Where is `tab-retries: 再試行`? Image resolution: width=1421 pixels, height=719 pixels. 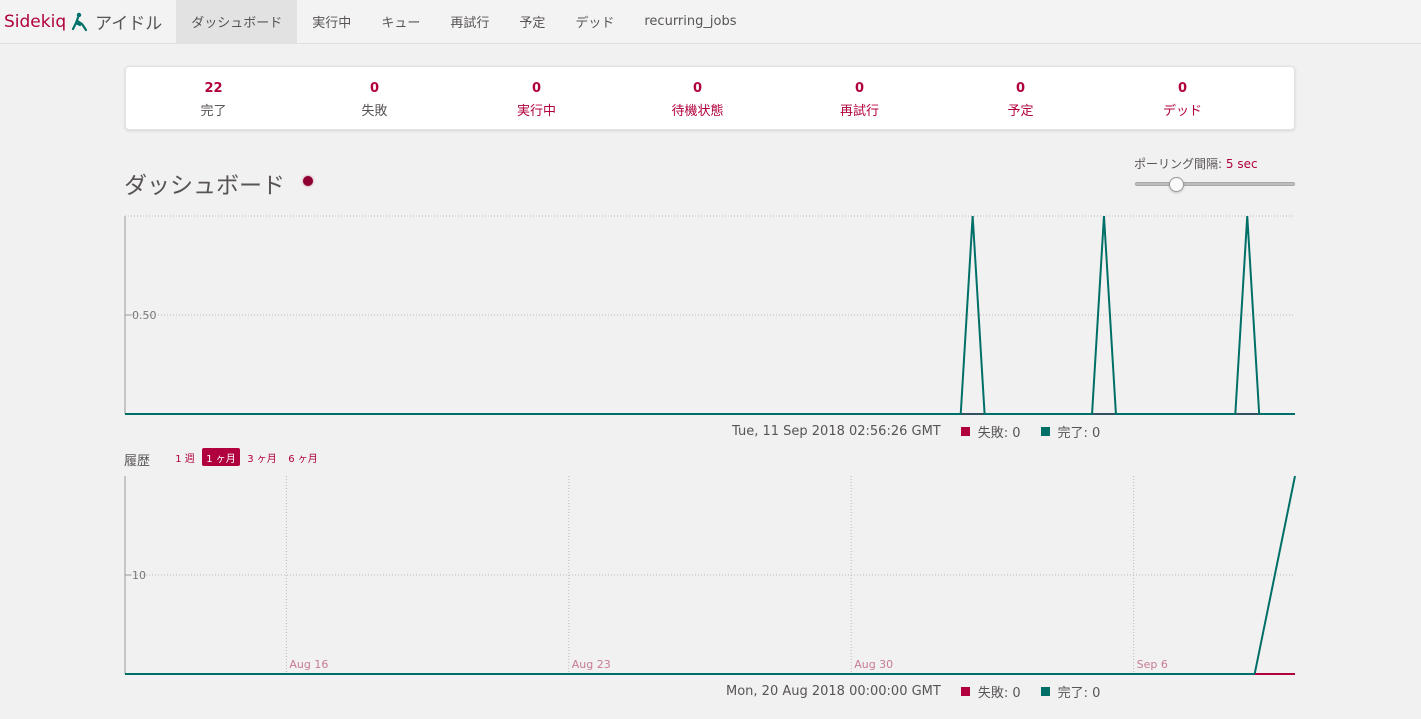
tab-retries: 再試行 is located at coordinates (470, 23).